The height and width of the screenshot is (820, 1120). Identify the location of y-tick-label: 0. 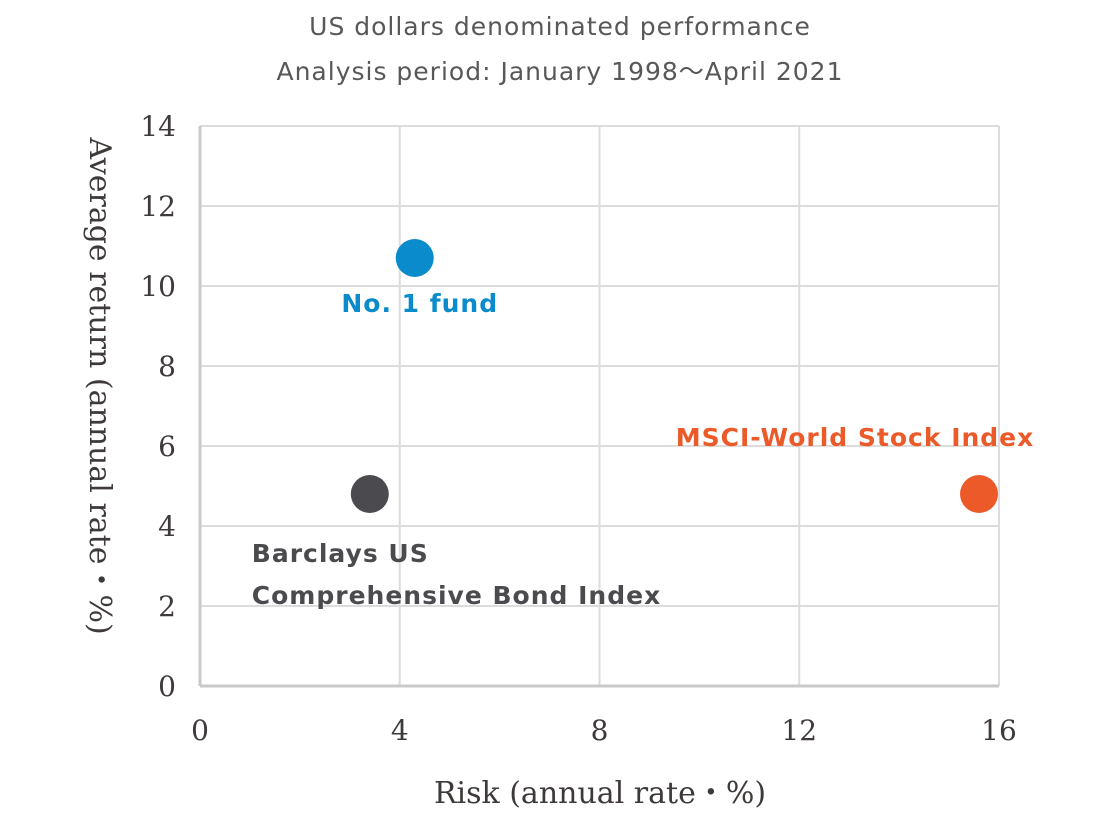
(167, 686).